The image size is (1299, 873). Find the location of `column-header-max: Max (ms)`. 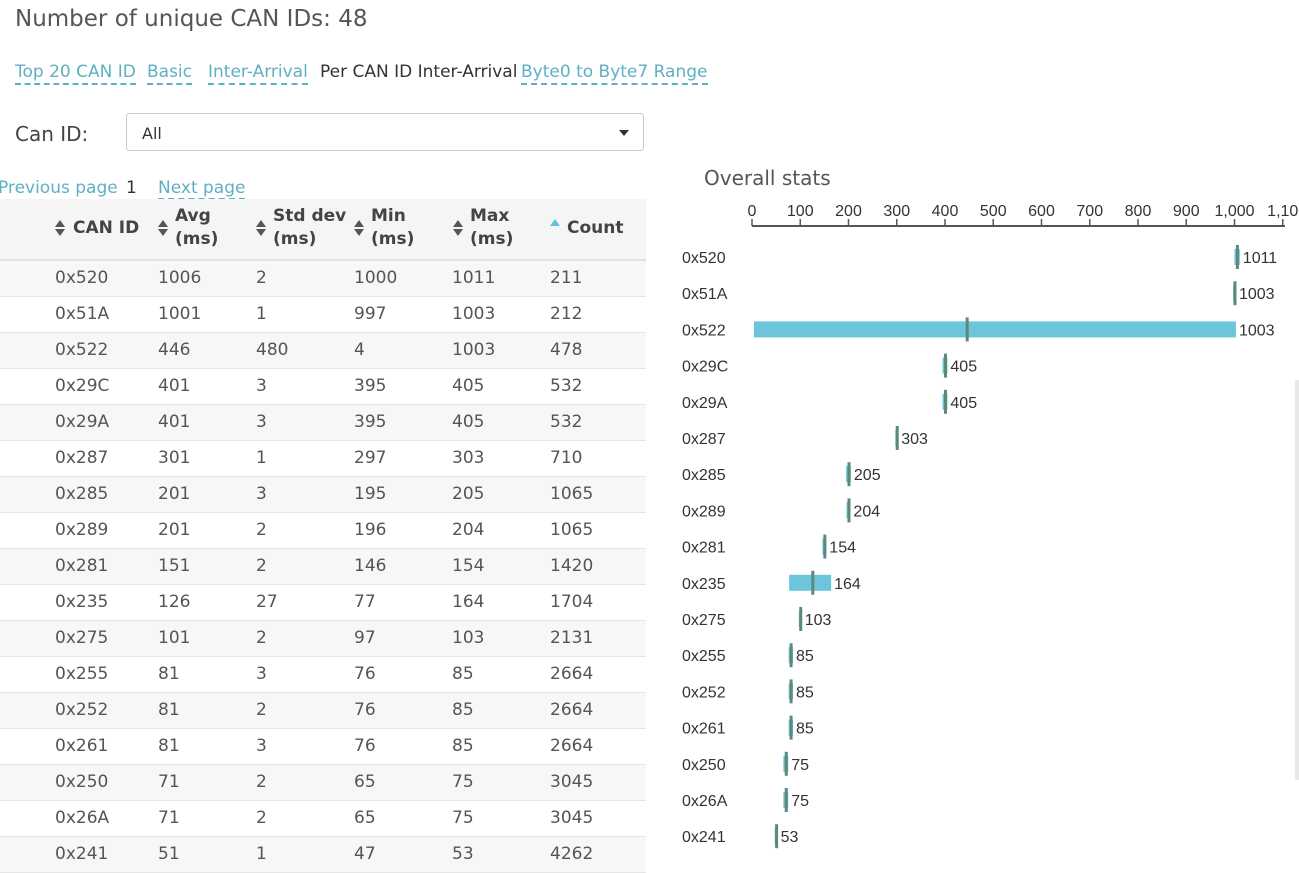

column-header-max: Max (ms) is located at coordinates (483, 228).